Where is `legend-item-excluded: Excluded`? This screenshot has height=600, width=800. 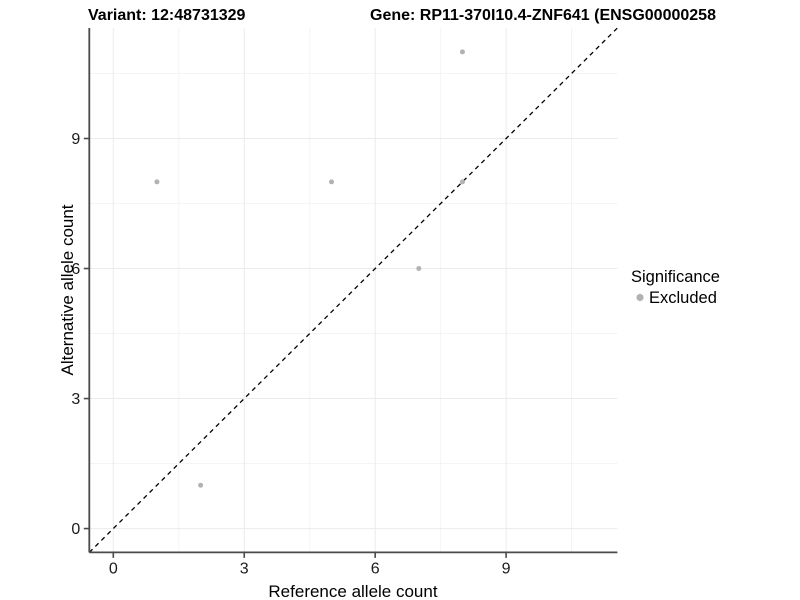
legend-item-excluded: Excluded is located at coordinates (676, 298).